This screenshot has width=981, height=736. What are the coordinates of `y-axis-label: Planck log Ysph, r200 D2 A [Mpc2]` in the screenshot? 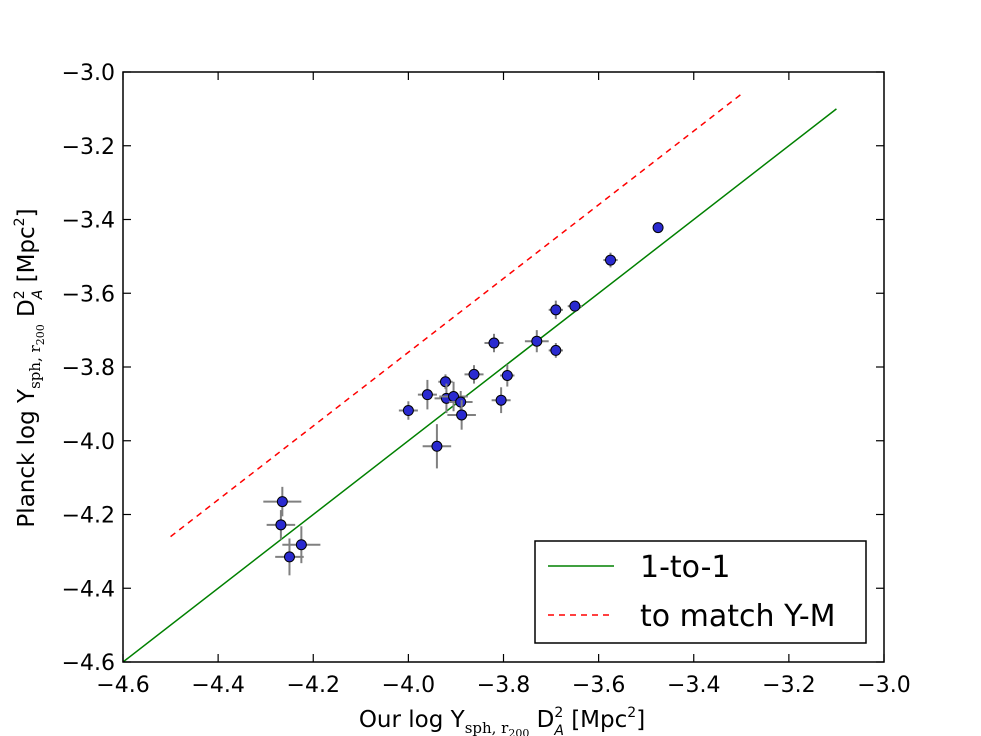 It's located at (29, 367).